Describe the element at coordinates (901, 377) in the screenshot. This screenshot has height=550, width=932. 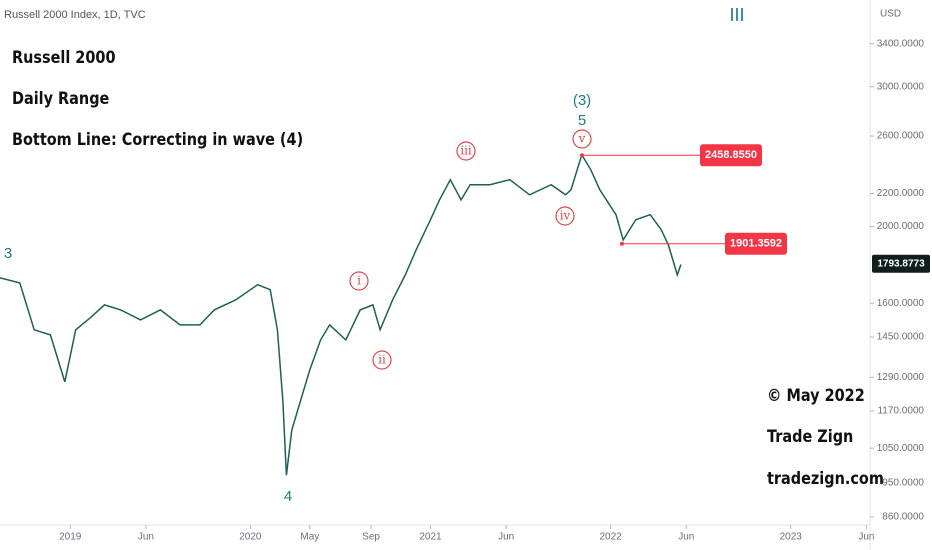
I see `y-tick-label: 1290.0000` at that location.